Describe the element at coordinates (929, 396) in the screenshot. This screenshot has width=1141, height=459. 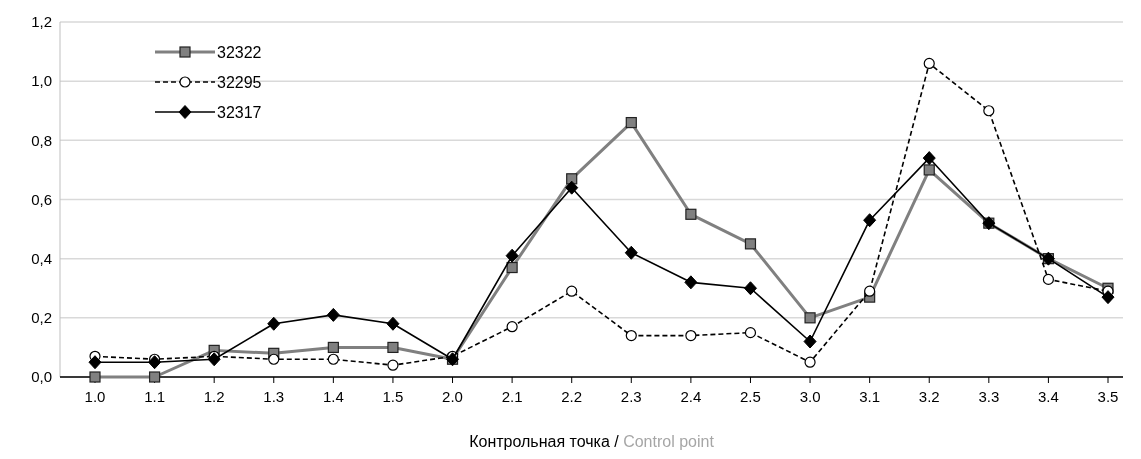
I see `x-tick-label: 3.2` at that location.